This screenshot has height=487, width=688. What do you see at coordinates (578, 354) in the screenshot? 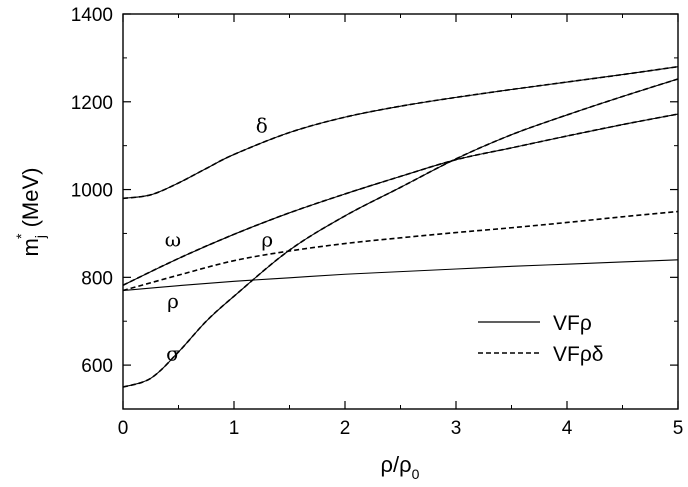
I see `legend-dashed-label: VFρδ` at bounding box center [578, 354].